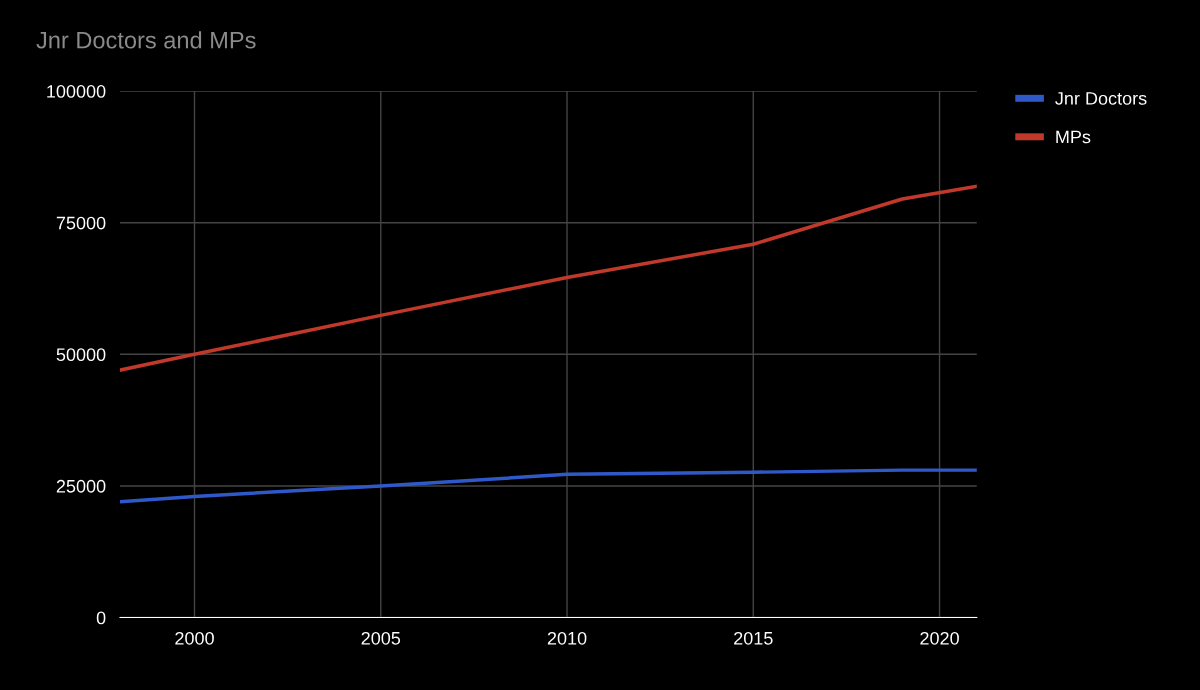  What do you see at coordinates (81, 223) in the screenshot?
I see `y-tick-label: 75000` at bounding box center [81, 223].